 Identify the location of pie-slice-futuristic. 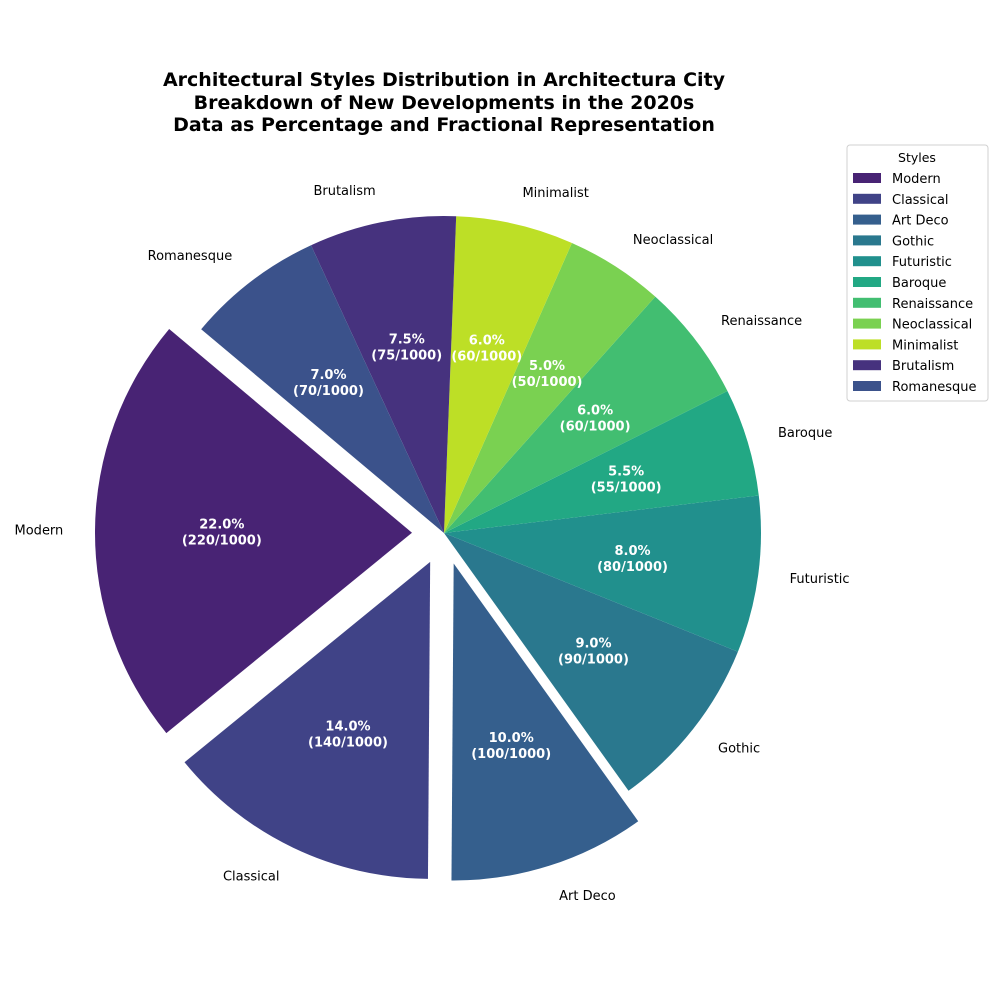
(602, 573).